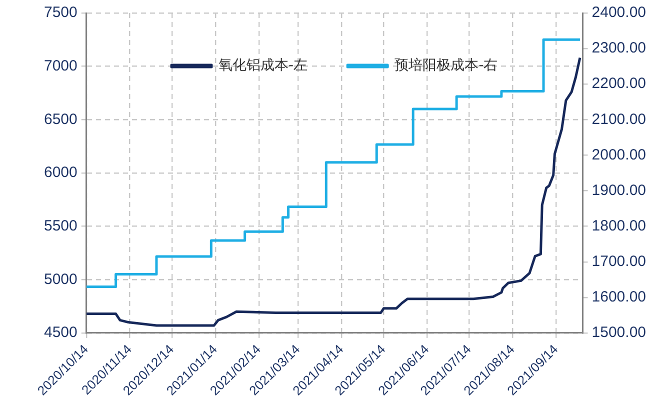  I want to click on y2-tick-label: 2100.00, so click(619, 119).